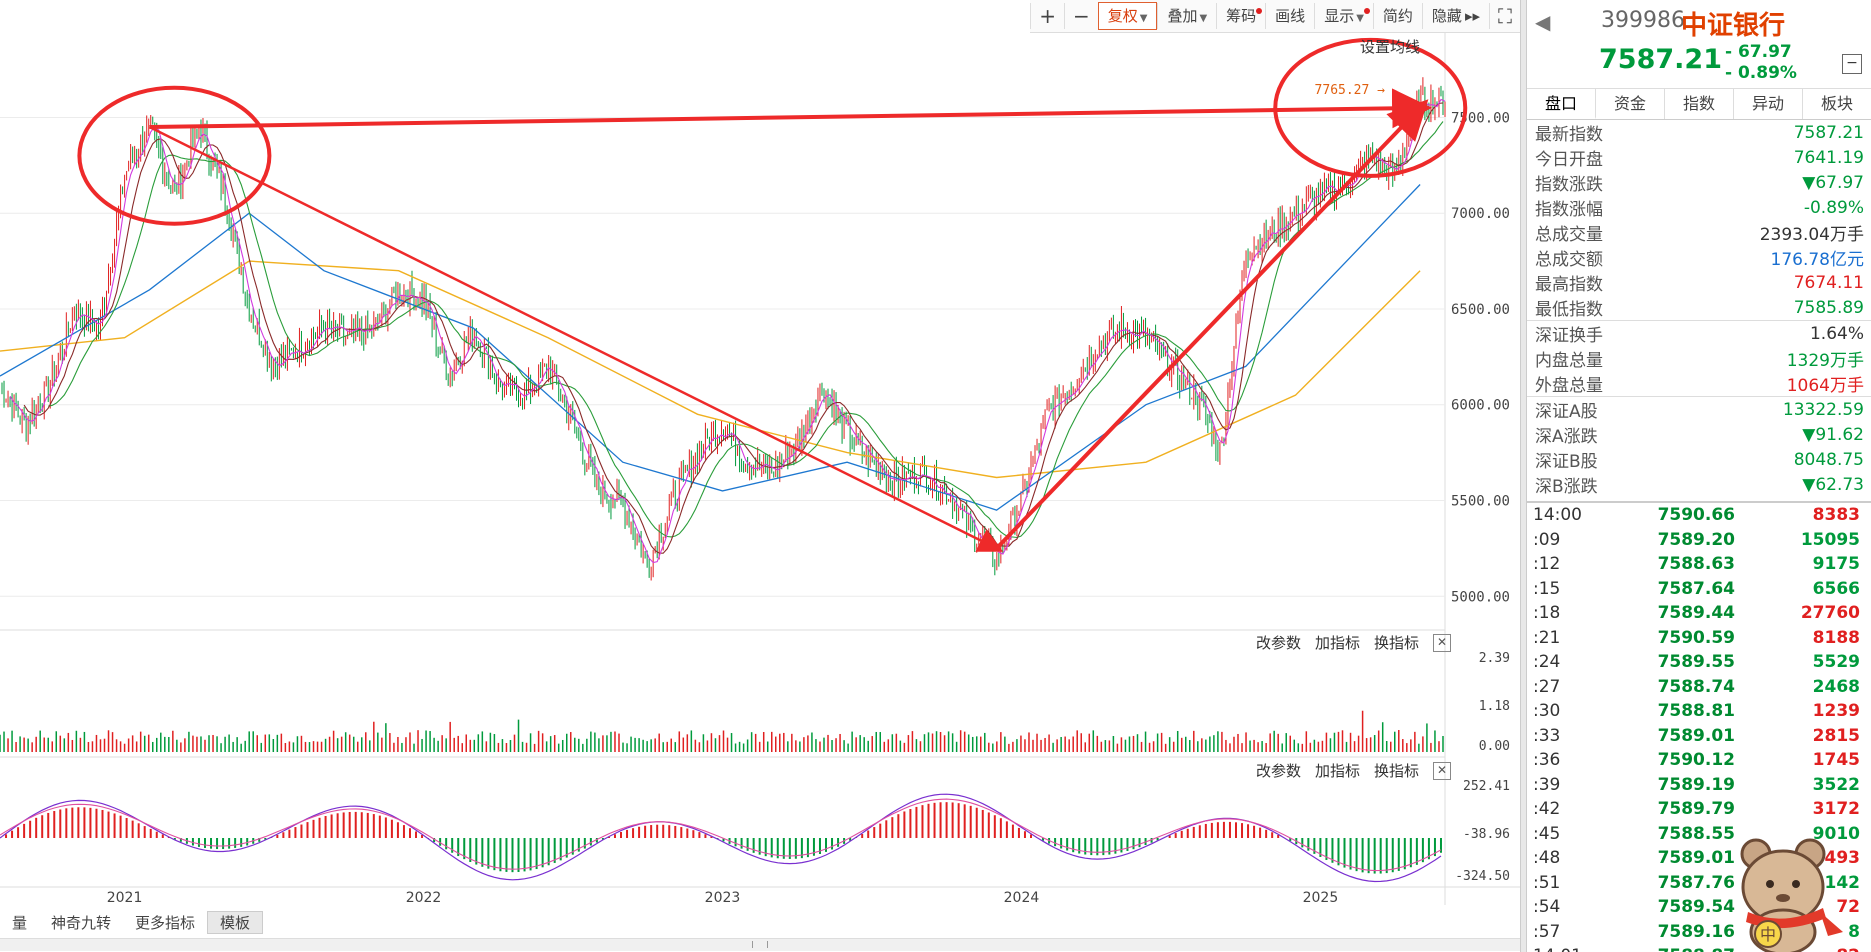 The image size is (1871, 952). I want to click on stat-row: 总成交额 176.78亿元, so click(1699, 257).